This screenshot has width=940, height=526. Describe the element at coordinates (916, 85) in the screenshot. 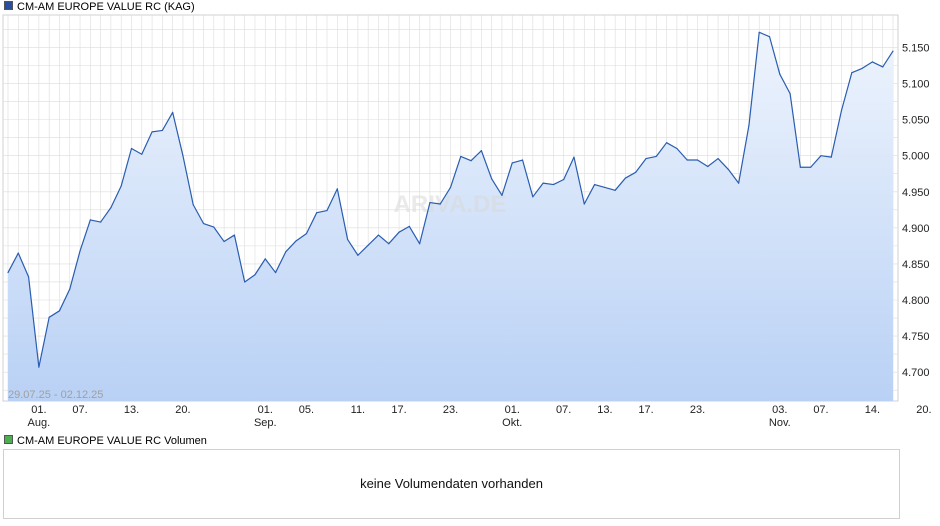

I see `y-tick-label: 5.100` at that location.